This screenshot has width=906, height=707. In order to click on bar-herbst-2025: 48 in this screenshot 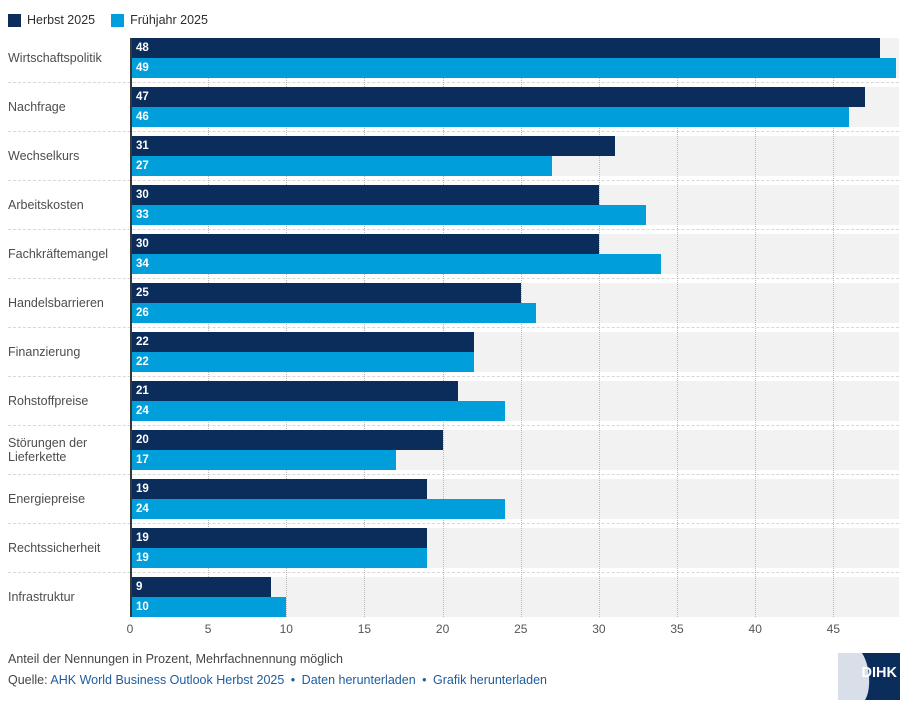, I will do `click(505, 48)`.